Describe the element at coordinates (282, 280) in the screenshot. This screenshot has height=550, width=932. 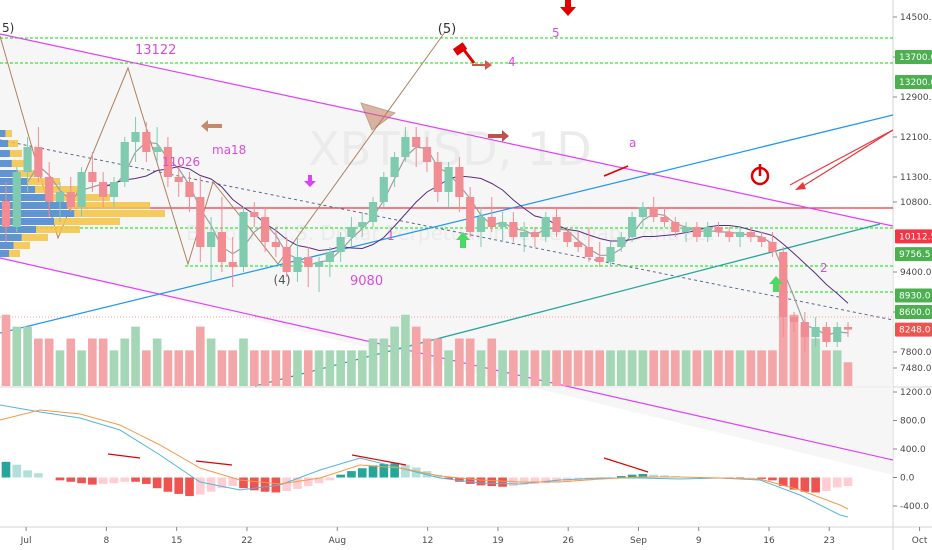
I see `wave-low-label: (4)` at that location.